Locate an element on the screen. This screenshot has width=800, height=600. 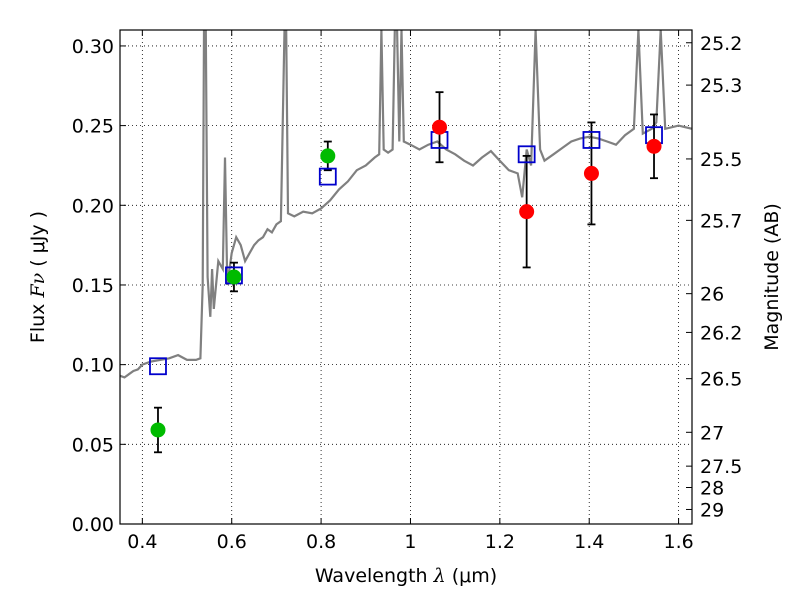
magnitude-tick-label: 25.2 is located at coordinates (721, 44).